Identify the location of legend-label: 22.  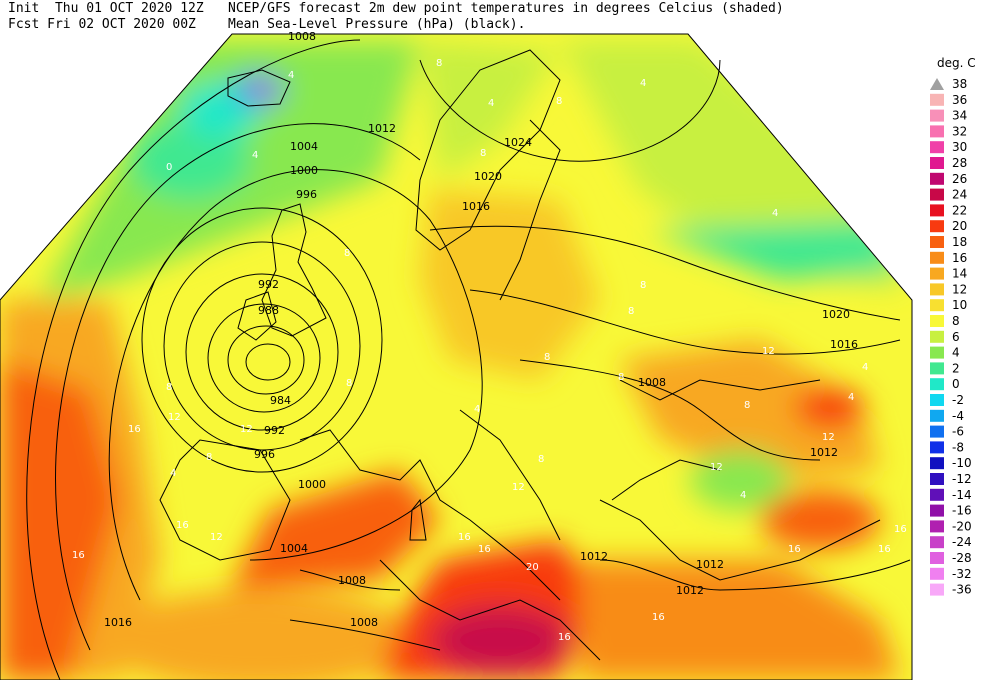
(959, 210).